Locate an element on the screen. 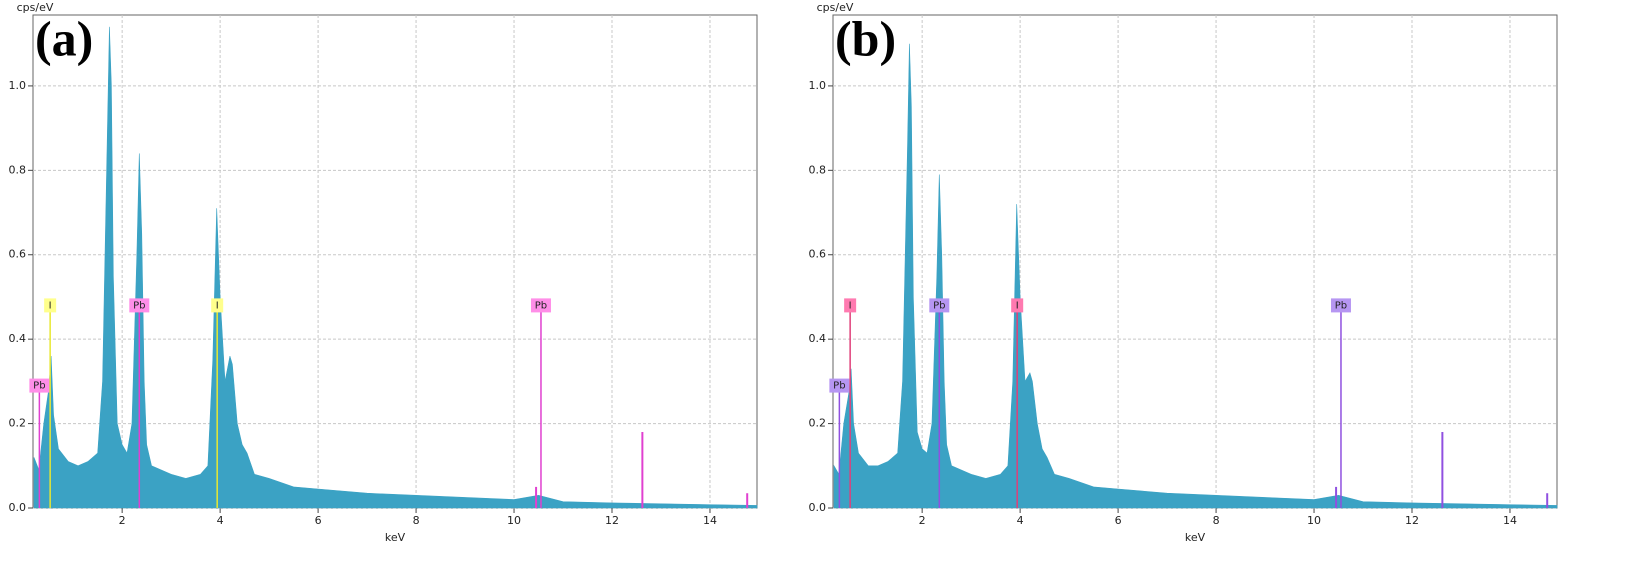 Image resolution: width=1645 pixels, height=575 pixels. panel-label: (a) is located at coordinates (64, 38).